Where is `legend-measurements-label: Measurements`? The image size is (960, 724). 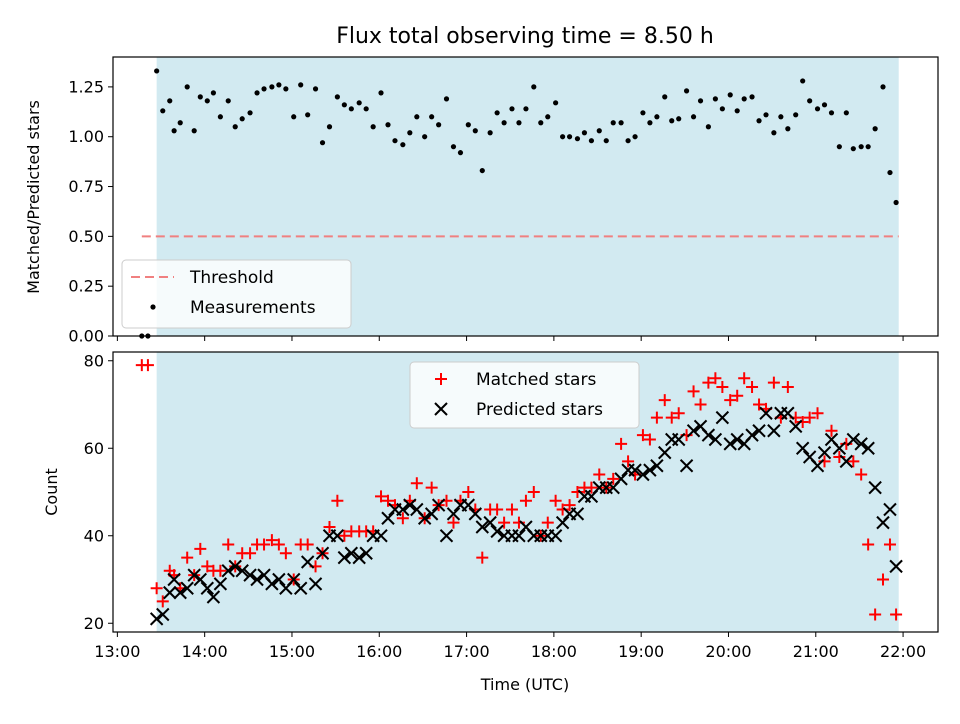
legend-measurements-label: Measurements is located at coordinates (253, 308).